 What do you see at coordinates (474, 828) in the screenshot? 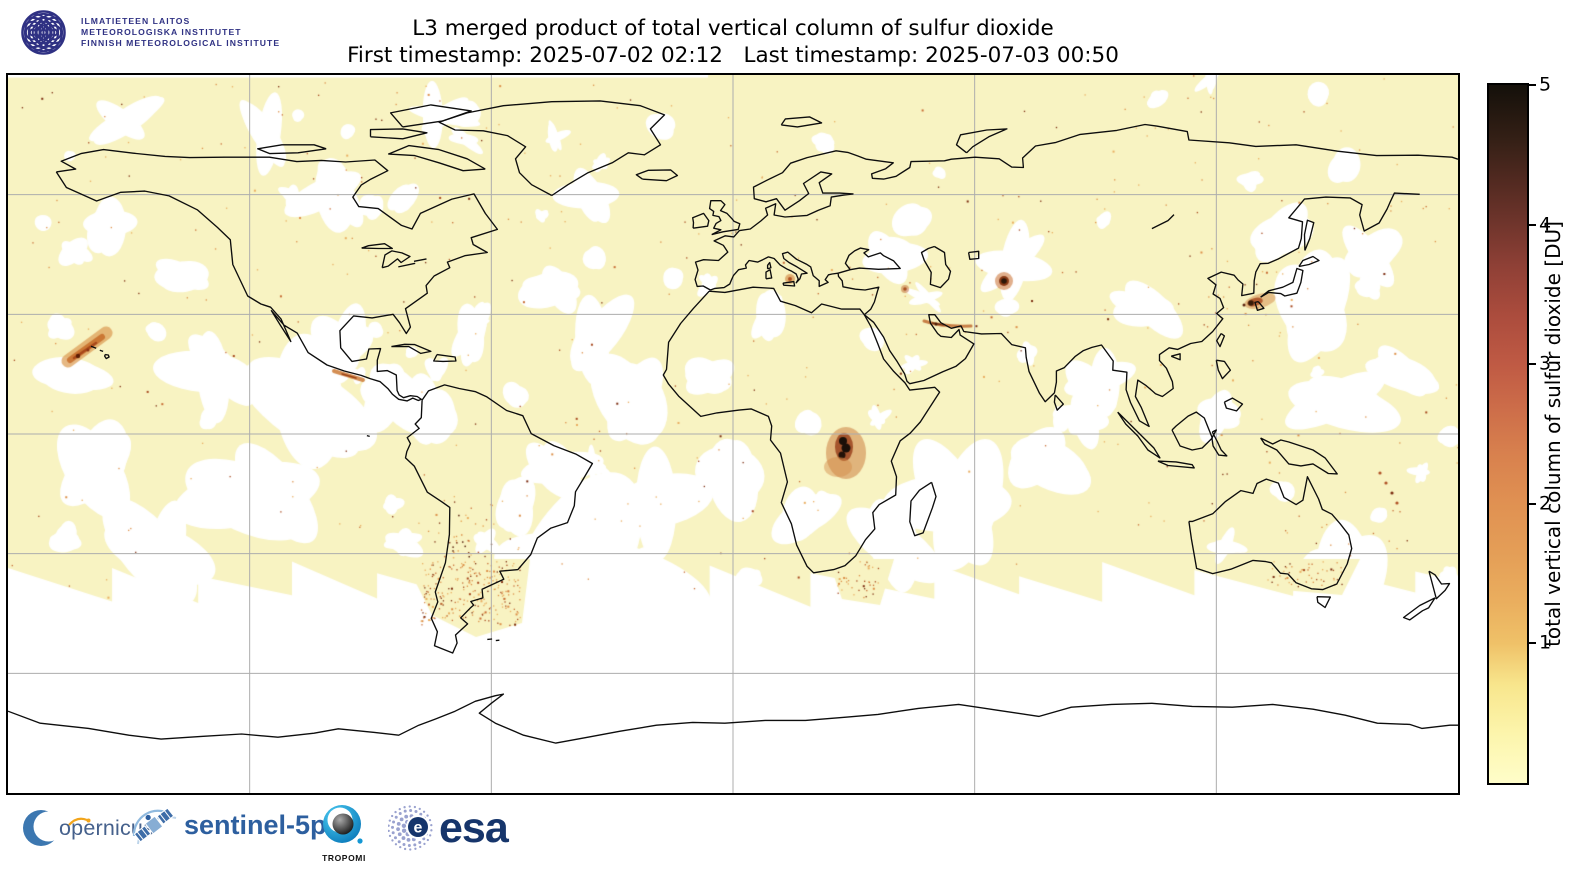
I see `esa-wordmark: esa` at bounding box center [474, 828].